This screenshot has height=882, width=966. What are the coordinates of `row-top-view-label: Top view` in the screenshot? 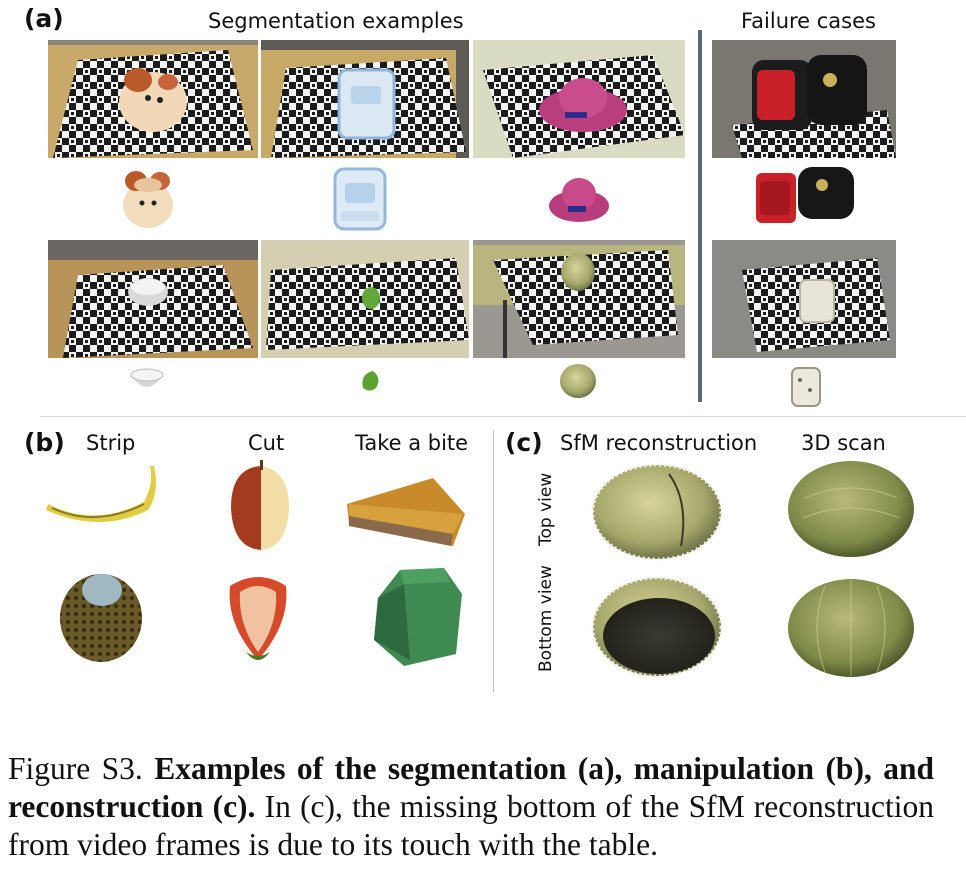 It's located at (546, 509).